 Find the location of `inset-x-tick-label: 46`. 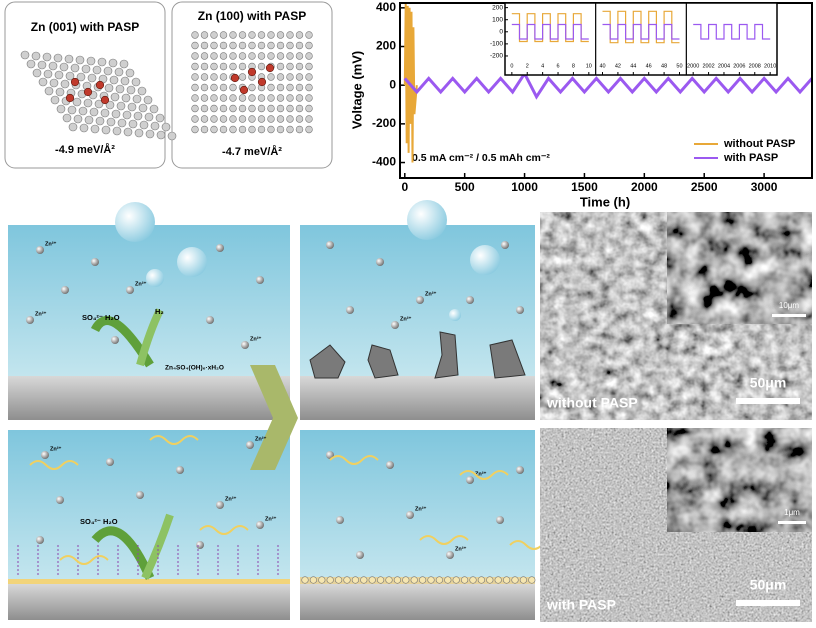

inset-x-tick-label: 46 is located at coordinates (649, 66).